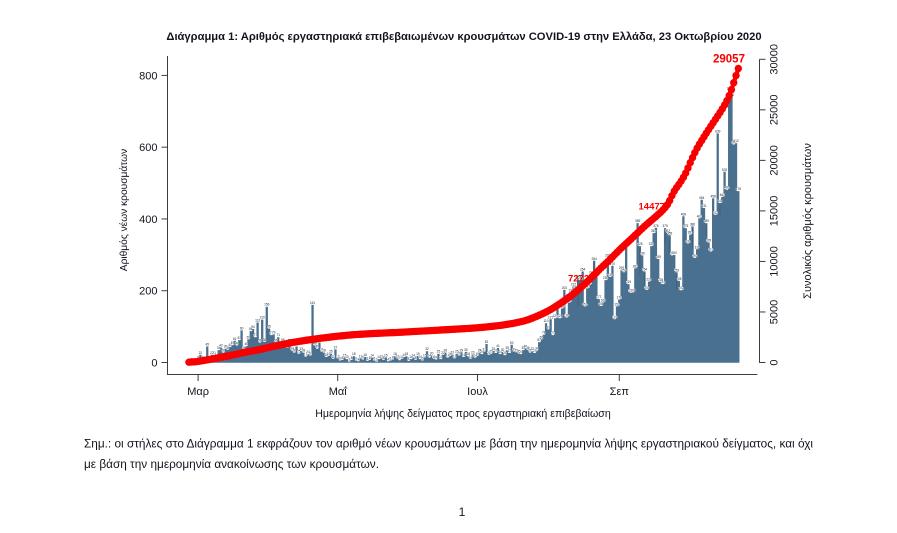  I want to click on svg-text: 30, so click(503, 350).